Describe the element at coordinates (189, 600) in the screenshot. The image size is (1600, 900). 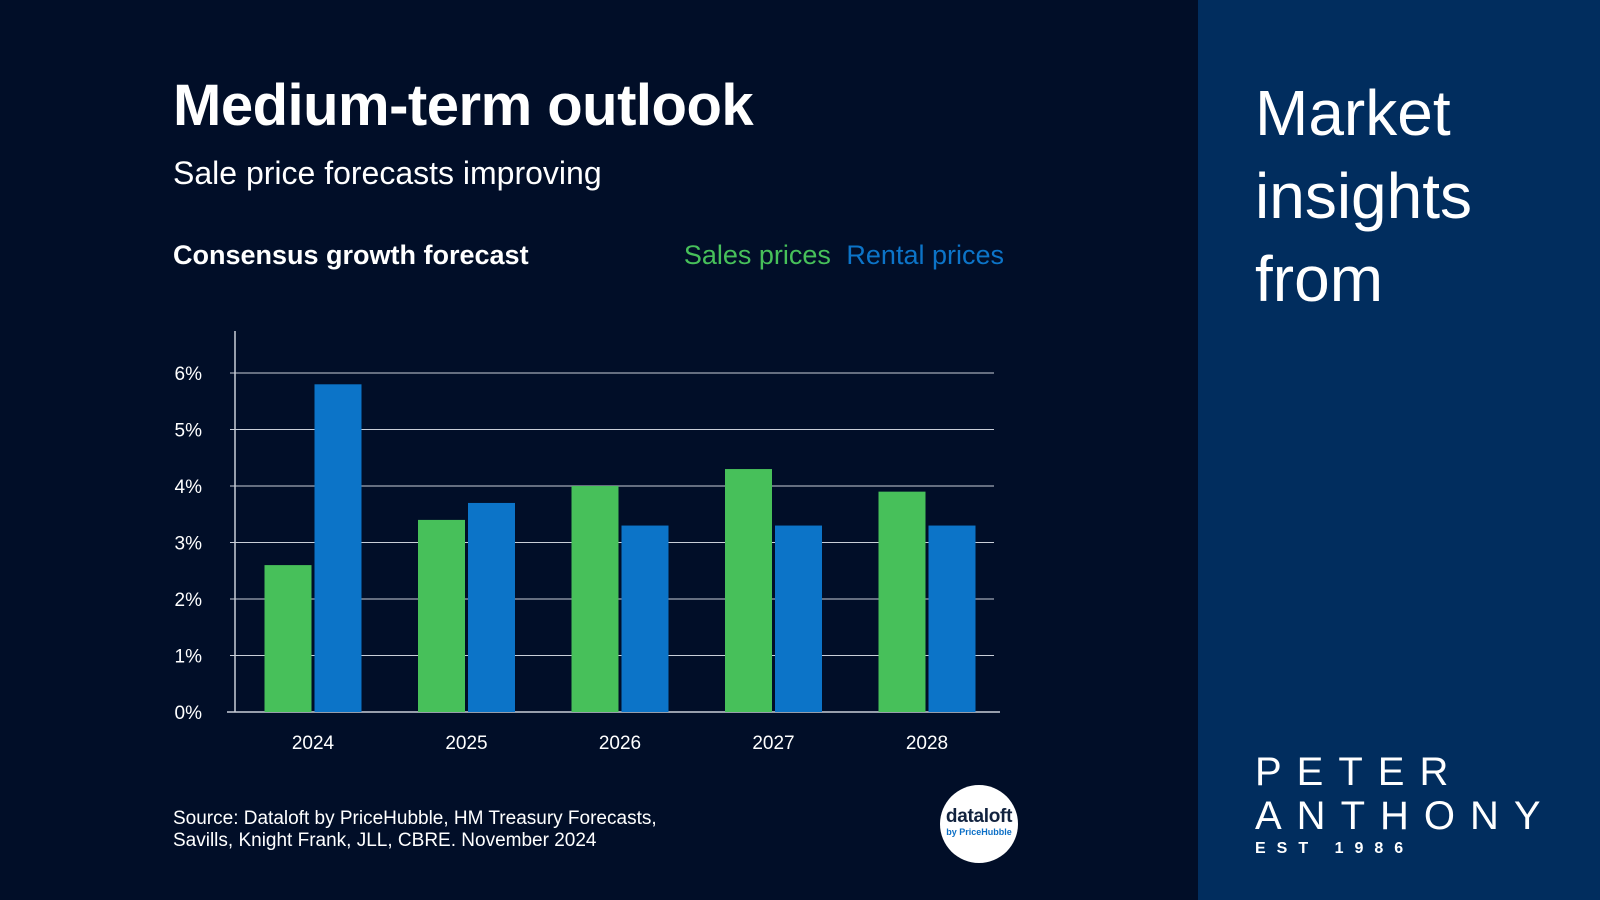
I see `y-tick-label: 2%` at that location.